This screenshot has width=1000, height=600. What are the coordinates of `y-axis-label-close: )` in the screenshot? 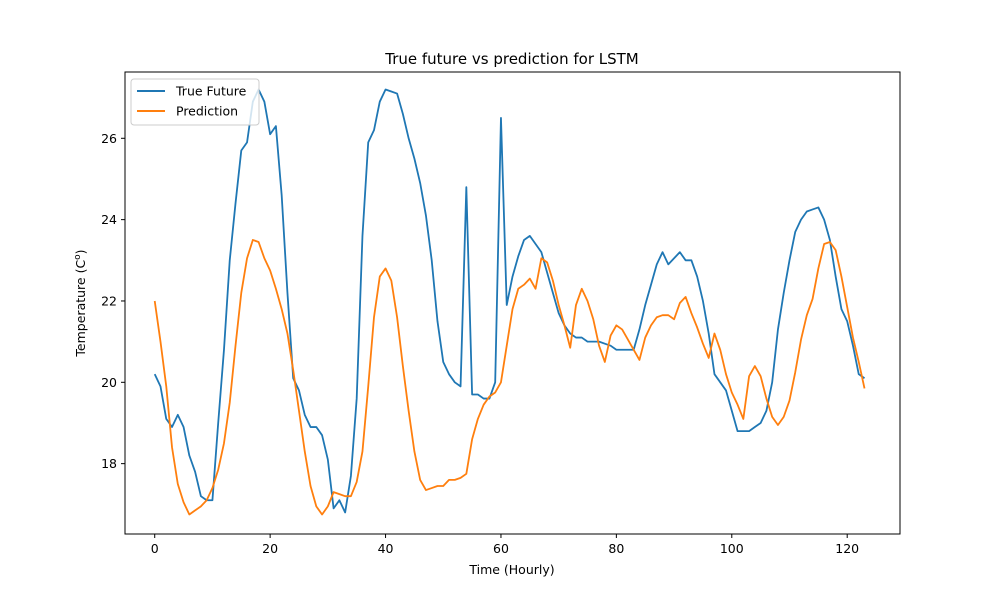 It's located at (80, 251).